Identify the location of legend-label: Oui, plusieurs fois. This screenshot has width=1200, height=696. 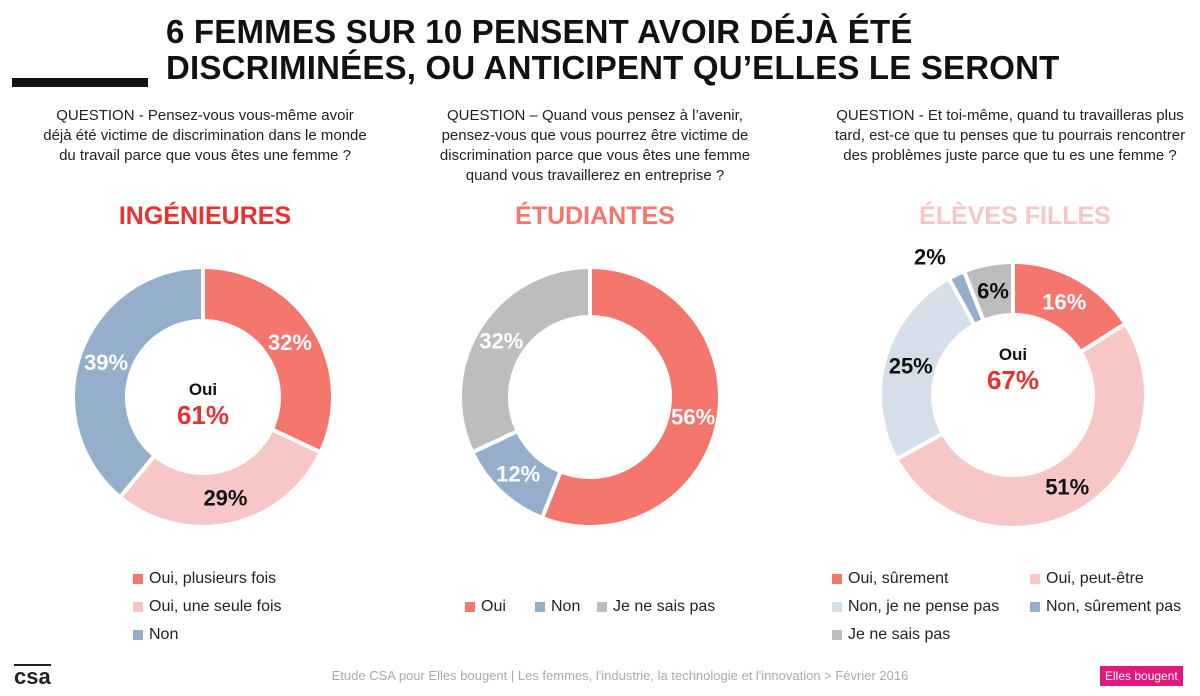
(213, 578).